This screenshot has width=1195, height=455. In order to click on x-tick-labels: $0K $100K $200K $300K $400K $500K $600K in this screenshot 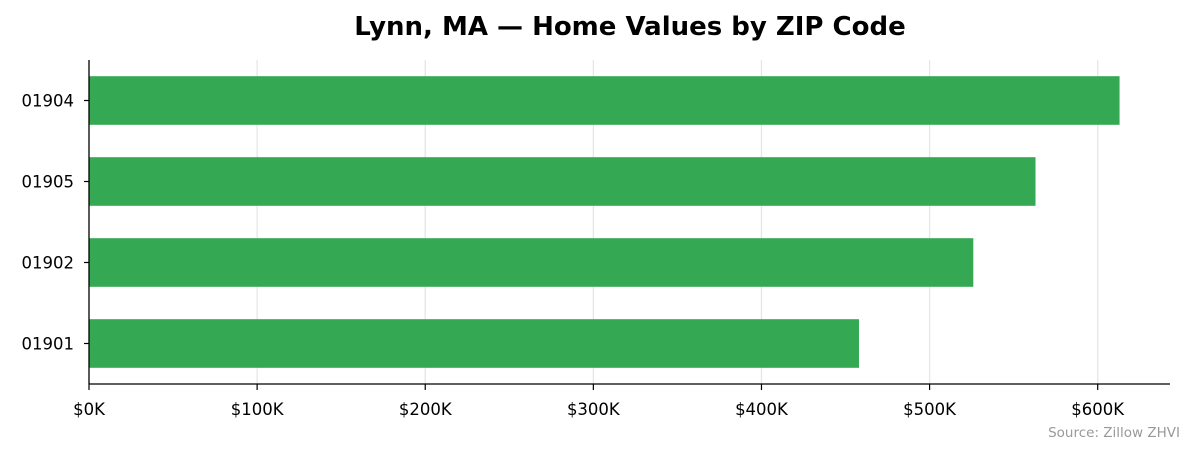, I will do `click(599, 401)`.